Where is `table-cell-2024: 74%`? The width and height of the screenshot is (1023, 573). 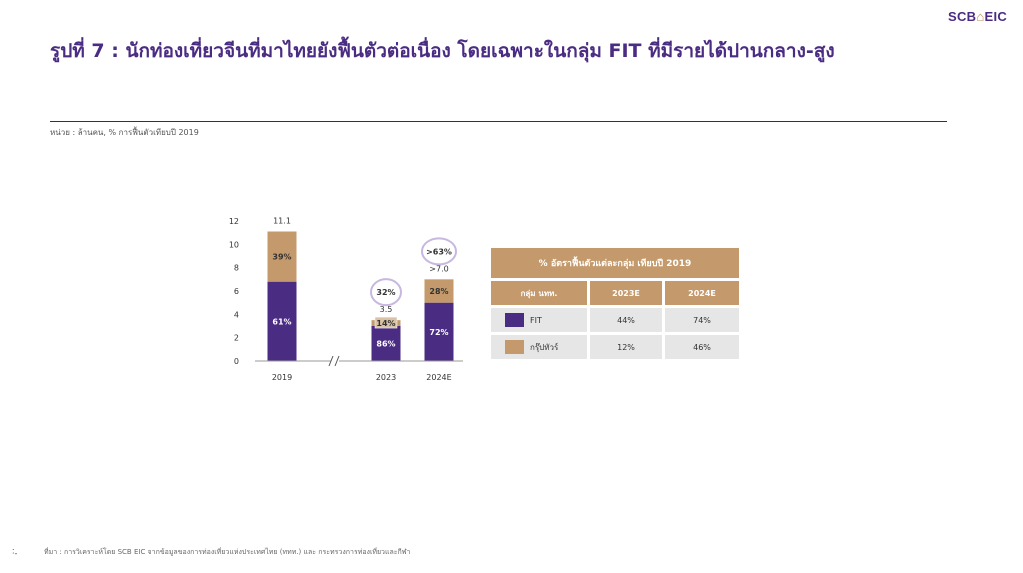
table-cell-2024: 74% is located at coordinates (702, 320).